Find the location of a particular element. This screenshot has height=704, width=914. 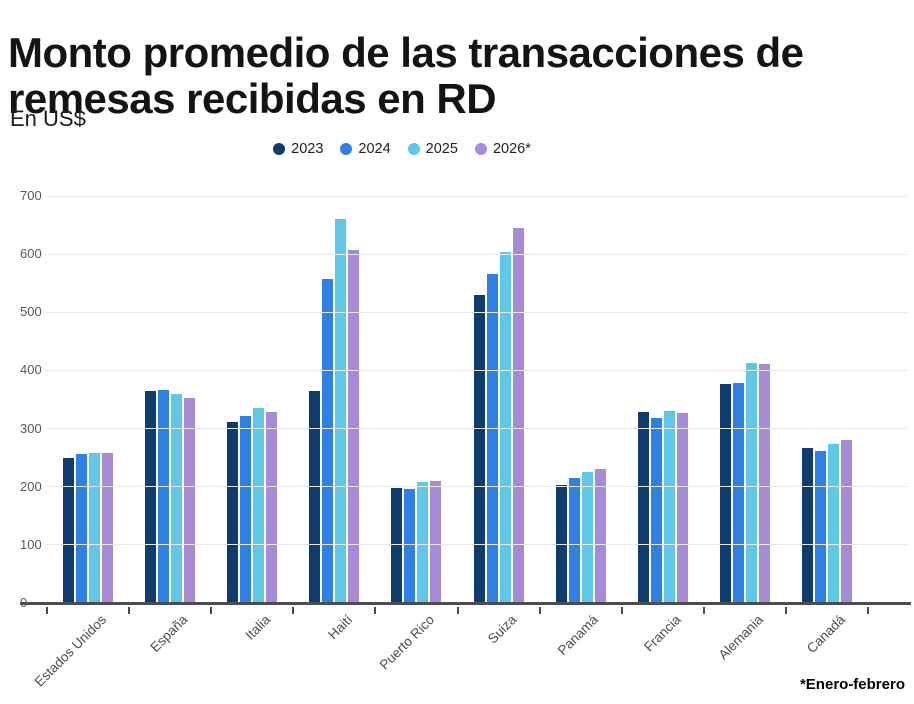

x-axis-label-estados-unidos: Estados Unidos is located at coordinates (70, 651).